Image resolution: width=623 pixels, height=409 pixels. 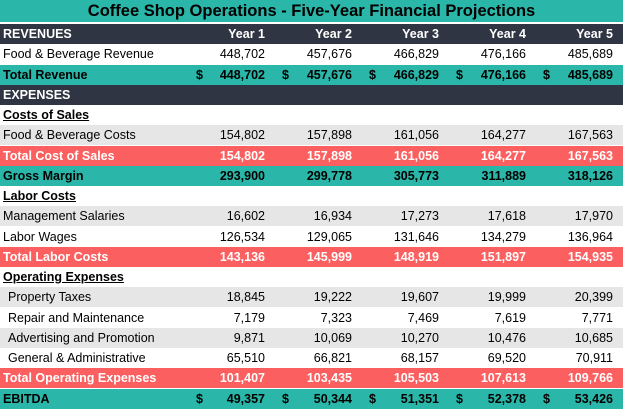 What do you see at coordinates (63, 277) in the screenshot?
I see `section-heading: Operating Expenses` at bounding box center [63, 277].